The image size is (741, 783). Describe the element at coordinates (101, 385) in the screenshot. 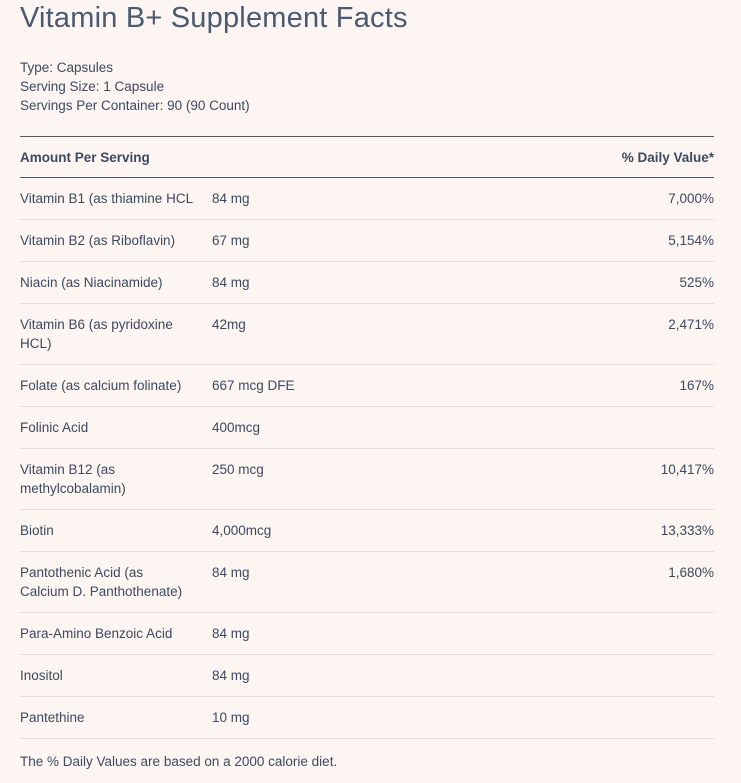

I see `name-line: Folate (as calcium folinate)` at that location.